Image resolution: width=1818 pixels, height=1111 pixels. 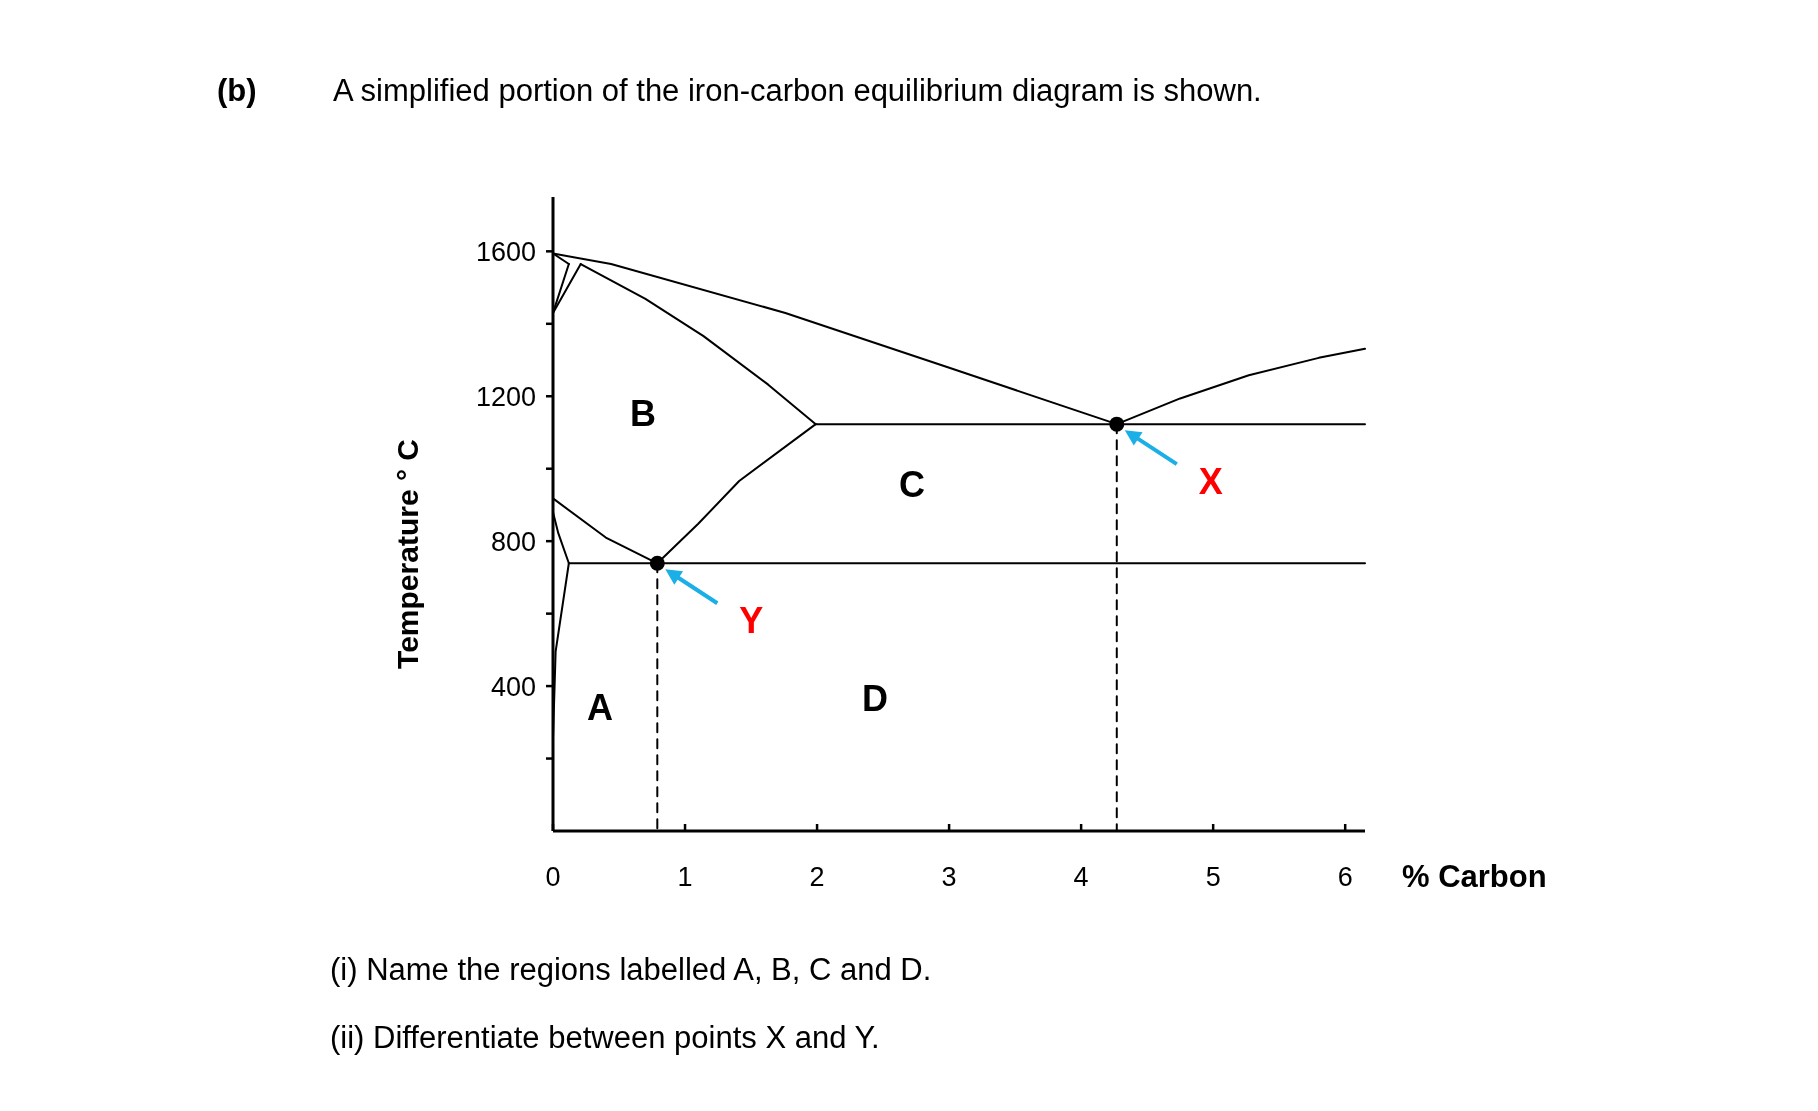 I want to click on y-tick-label: 400, so click(x=513, y=686).